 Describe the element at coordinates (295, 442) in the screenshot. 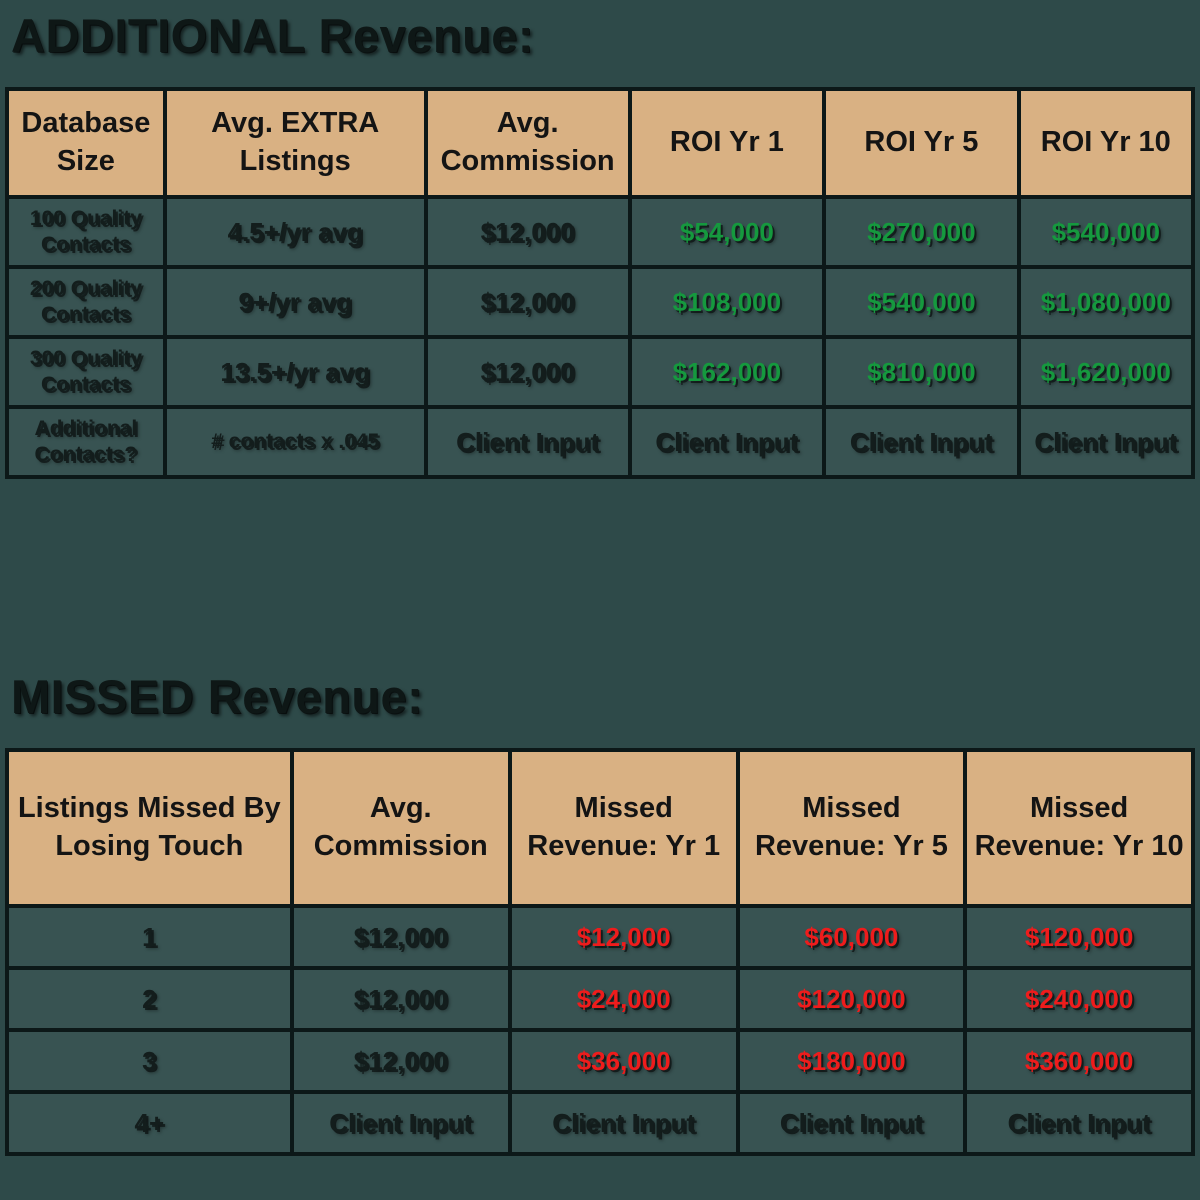

I see `value-cell: # contacts x .045` at that location.